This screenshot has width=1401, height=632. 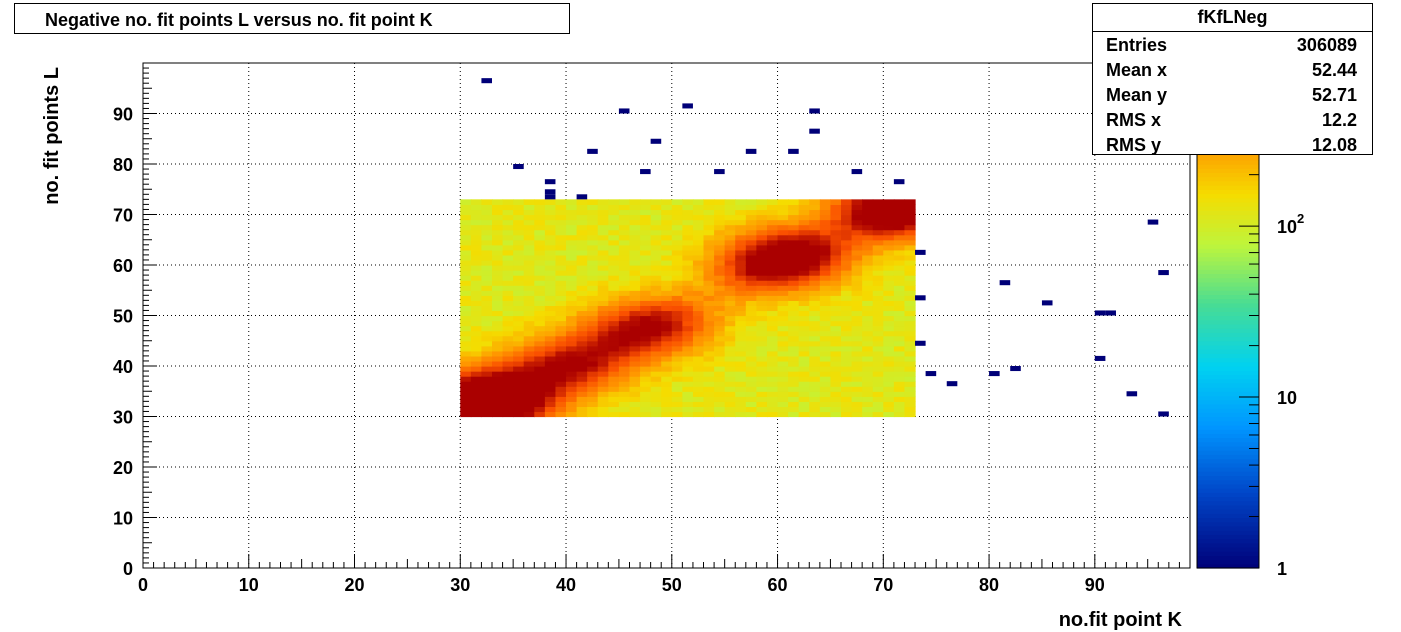 What do you see at coordinates (1339, 120) in the screenshot?
I see `stats-value: 12.2` at bounding box center [1339, 120].